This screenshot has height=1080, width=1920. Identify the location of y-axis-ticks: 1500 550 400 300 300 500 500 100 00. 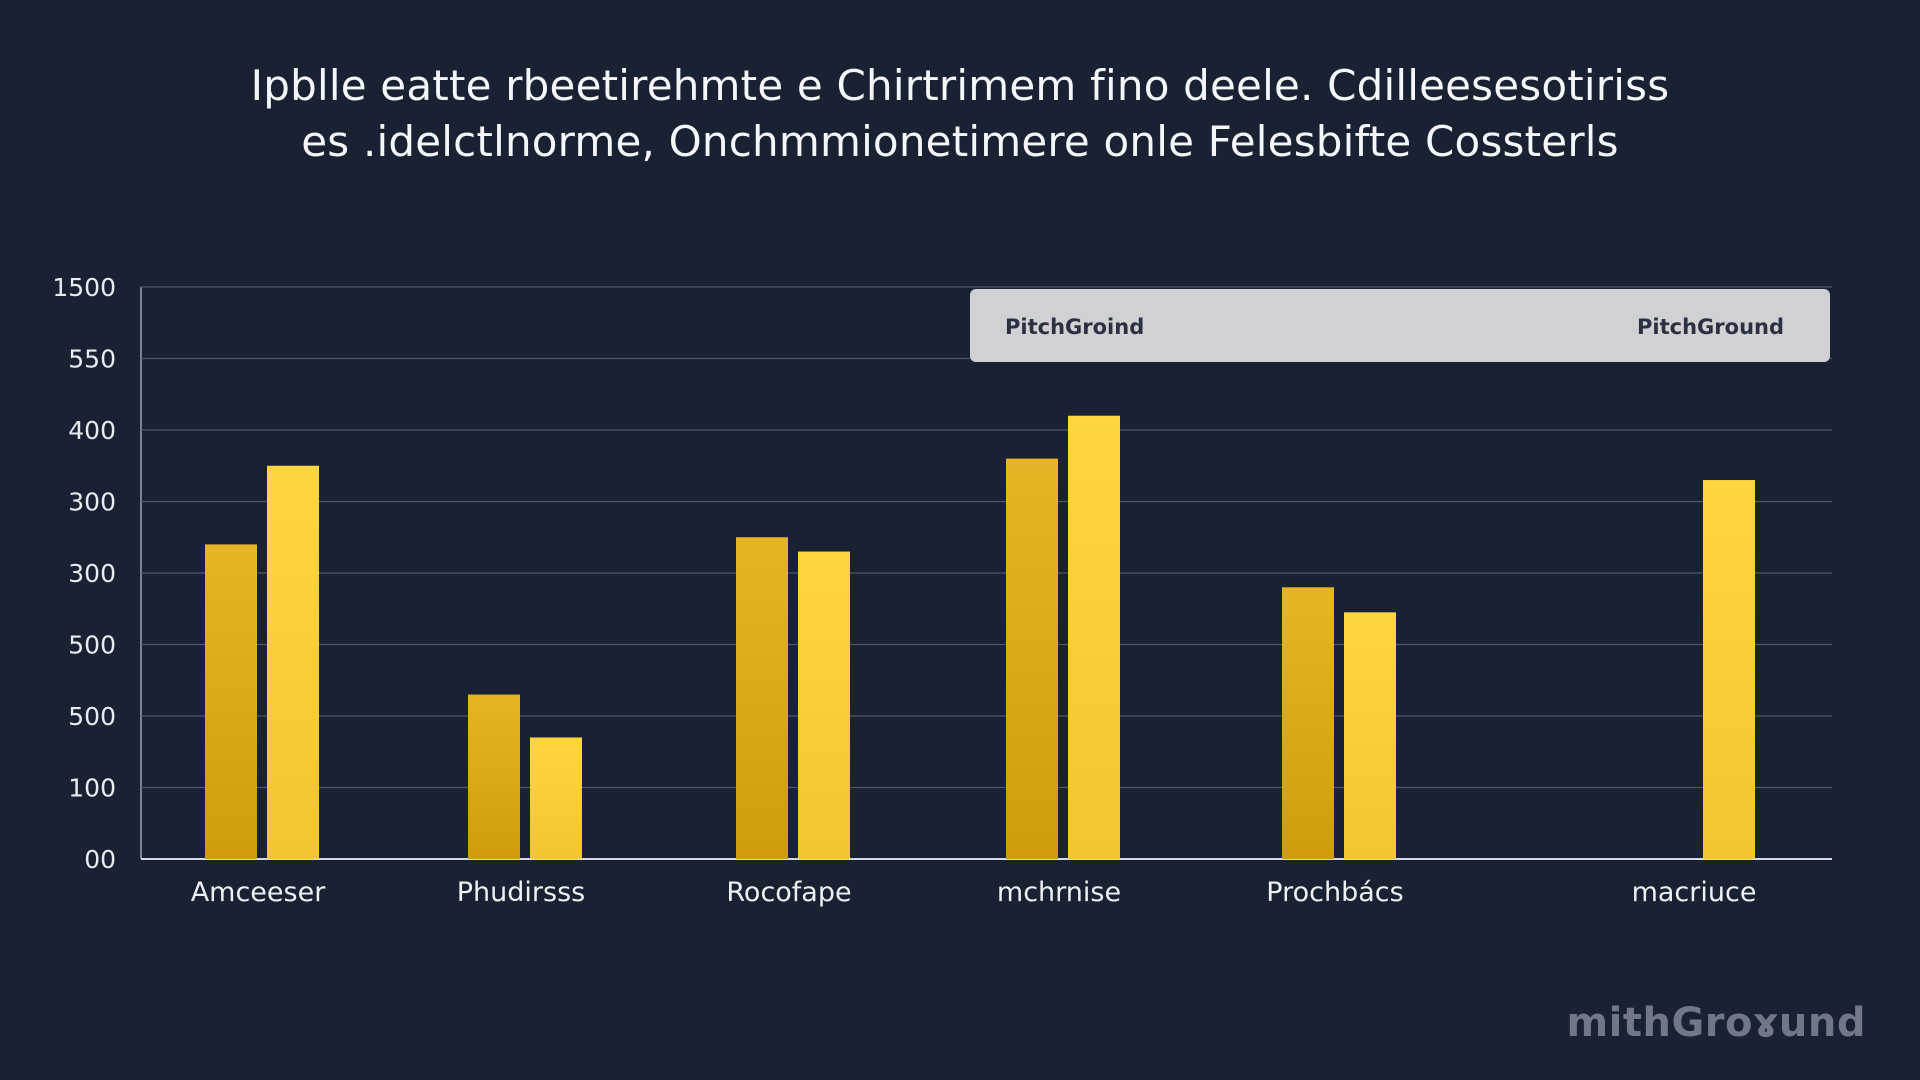
(84, 573).